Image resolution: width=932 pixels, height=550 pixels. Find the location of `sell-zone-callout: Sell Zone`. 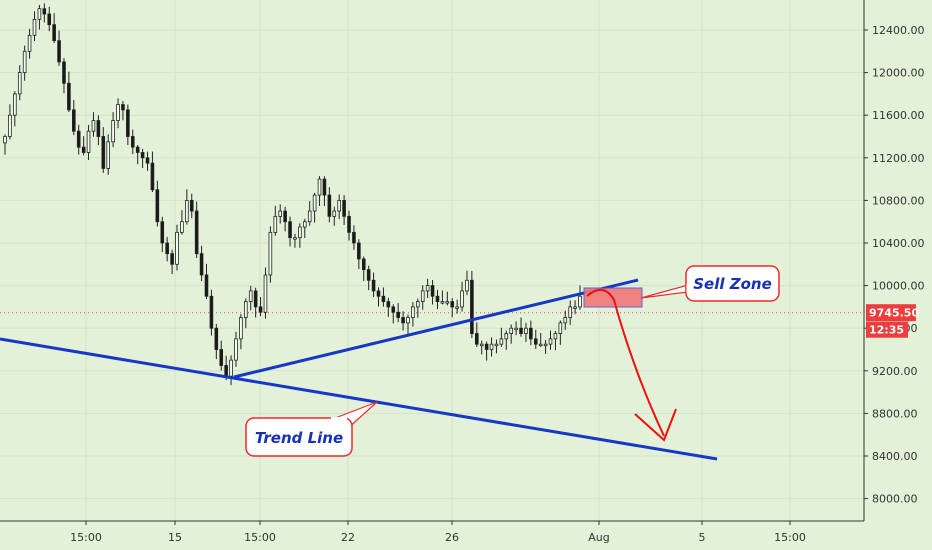

sell-zone-callout: Sell Zone is located at coordinates (710, 283).